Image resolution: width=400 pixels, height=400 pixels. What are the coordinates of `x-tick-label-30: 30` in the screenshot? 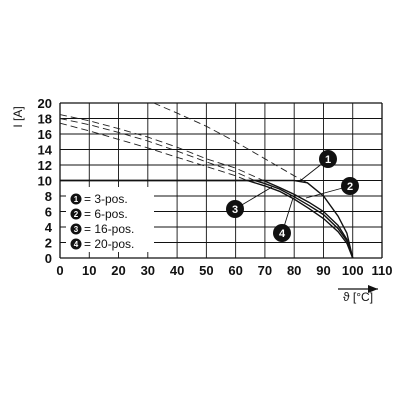 It's located at (148, 270).